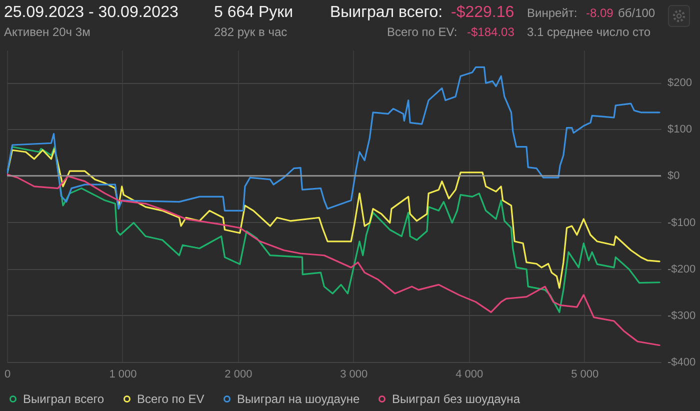  Describe the element at coordinates (254, 13) in the screenshot. I see `text: 5 664 Руки` at that location.